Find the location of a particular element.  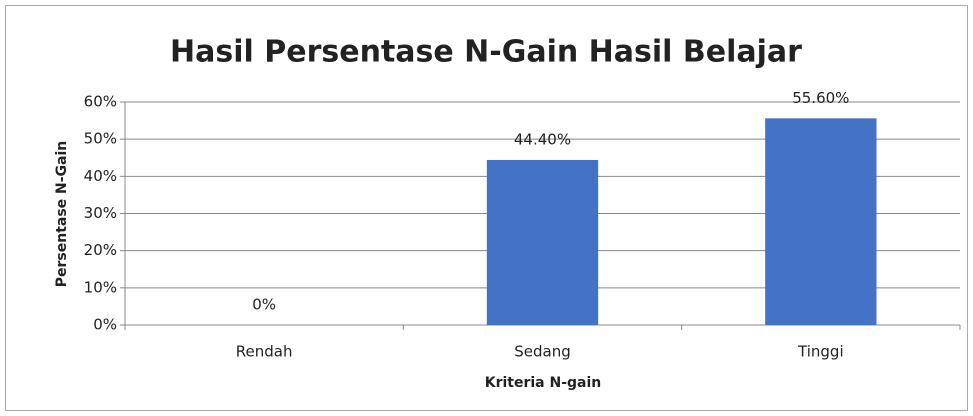

y-tick-label: 20% is located at coordinates (100, 250).